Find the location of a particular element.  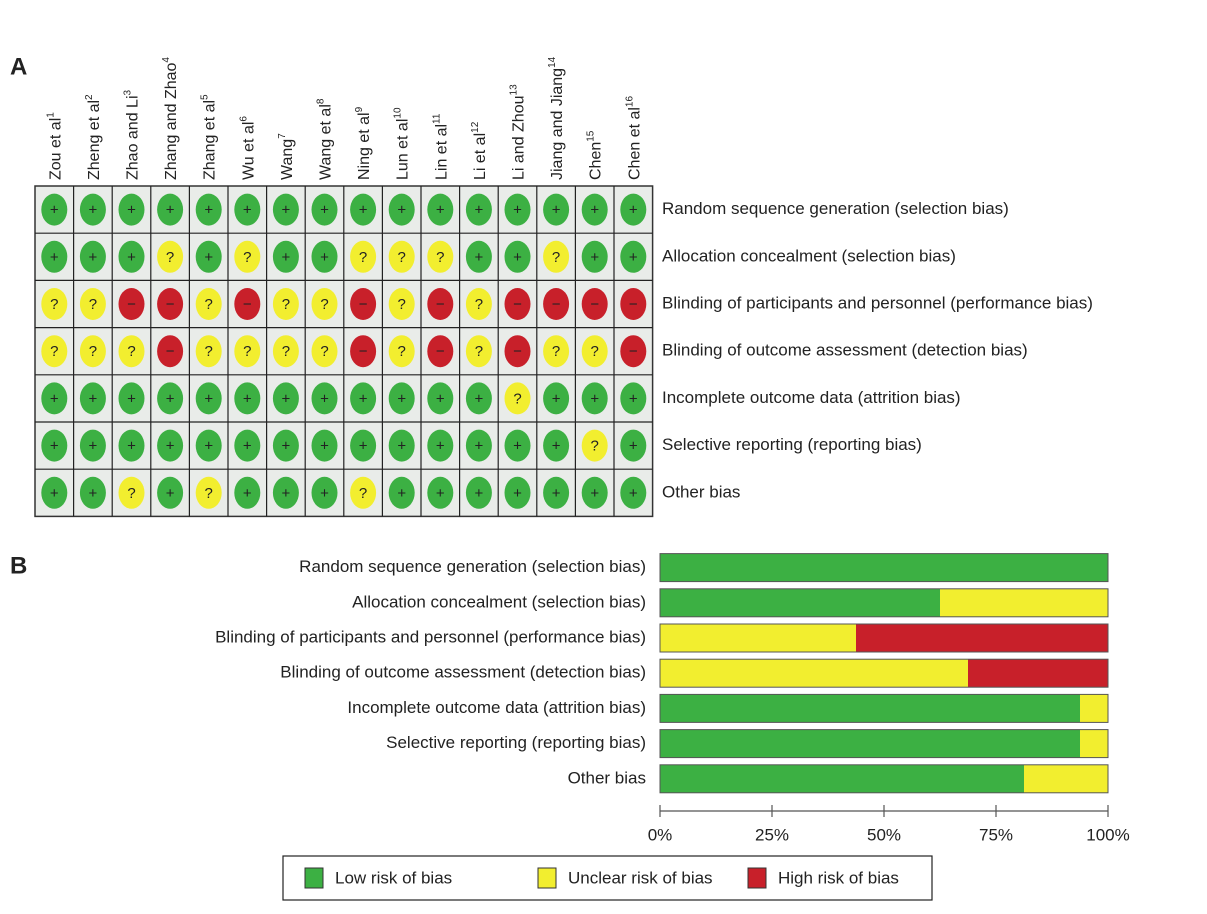

study-label: Zhang and Zhao4 is located at coordinates (170, 118).